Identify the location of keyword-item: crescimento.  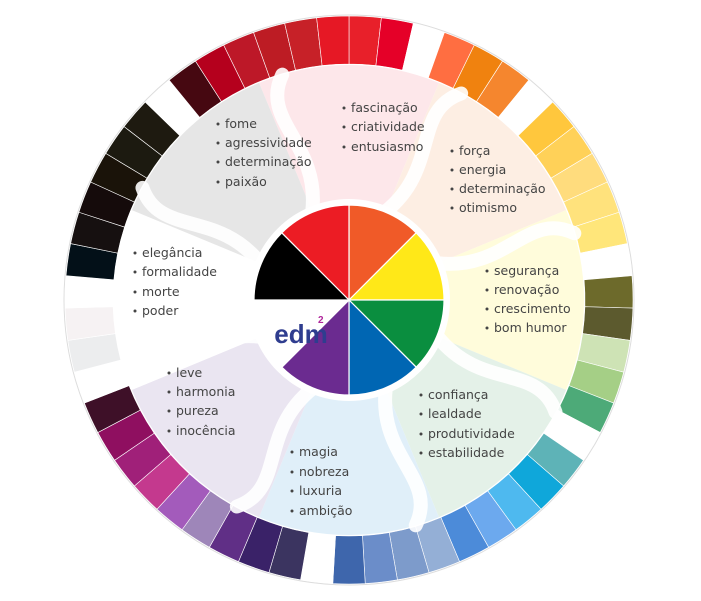
(532, 308).